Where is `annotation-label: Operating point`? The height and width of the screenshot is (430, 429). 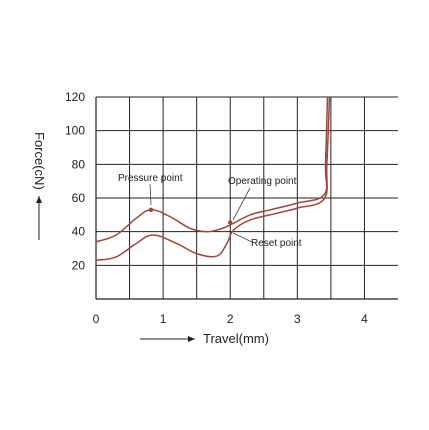
annotation-label: Operating point is located at coordinates (262, 181).